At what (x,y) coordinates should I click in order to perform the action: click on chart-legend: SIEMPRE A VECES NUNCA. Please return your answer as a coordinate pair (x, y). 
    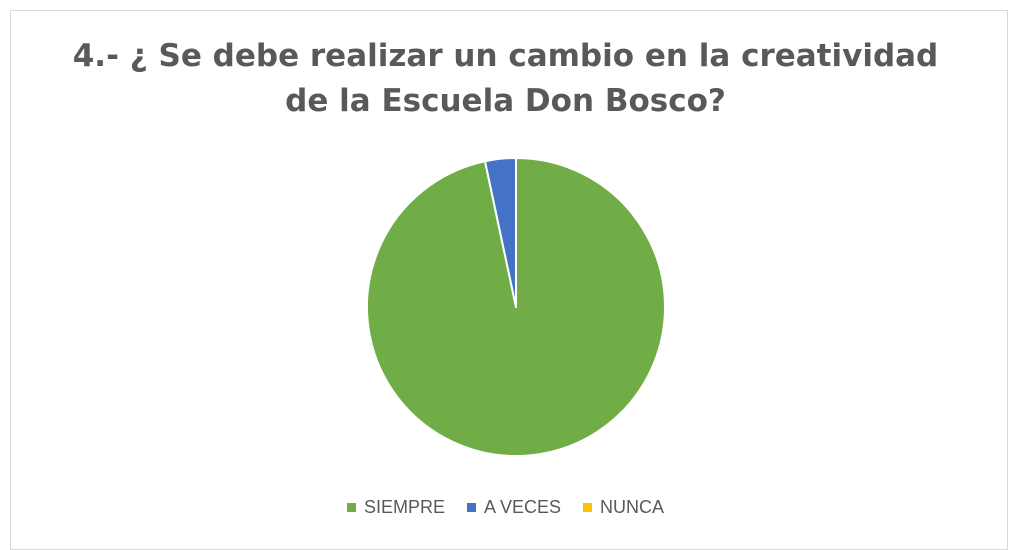
    Looking at the image, I should click on (505, 507).